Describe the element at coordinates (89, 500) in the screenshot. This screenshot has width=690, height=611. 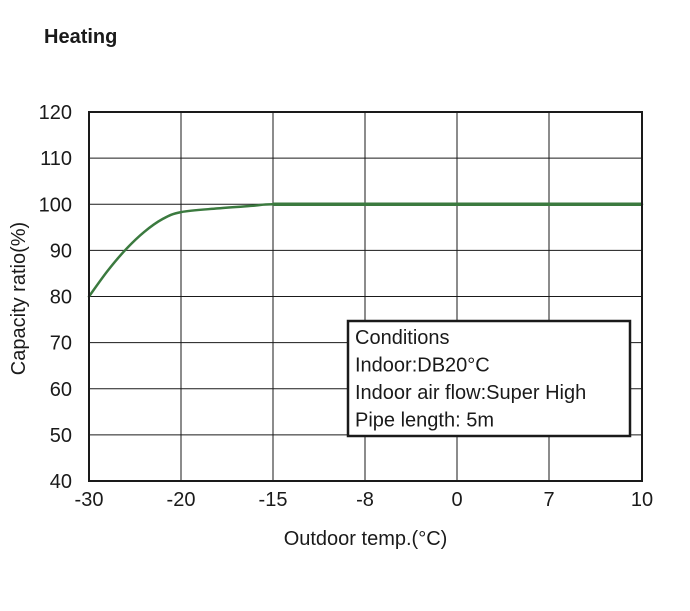
I see `x-tick-label: -30` at that location.